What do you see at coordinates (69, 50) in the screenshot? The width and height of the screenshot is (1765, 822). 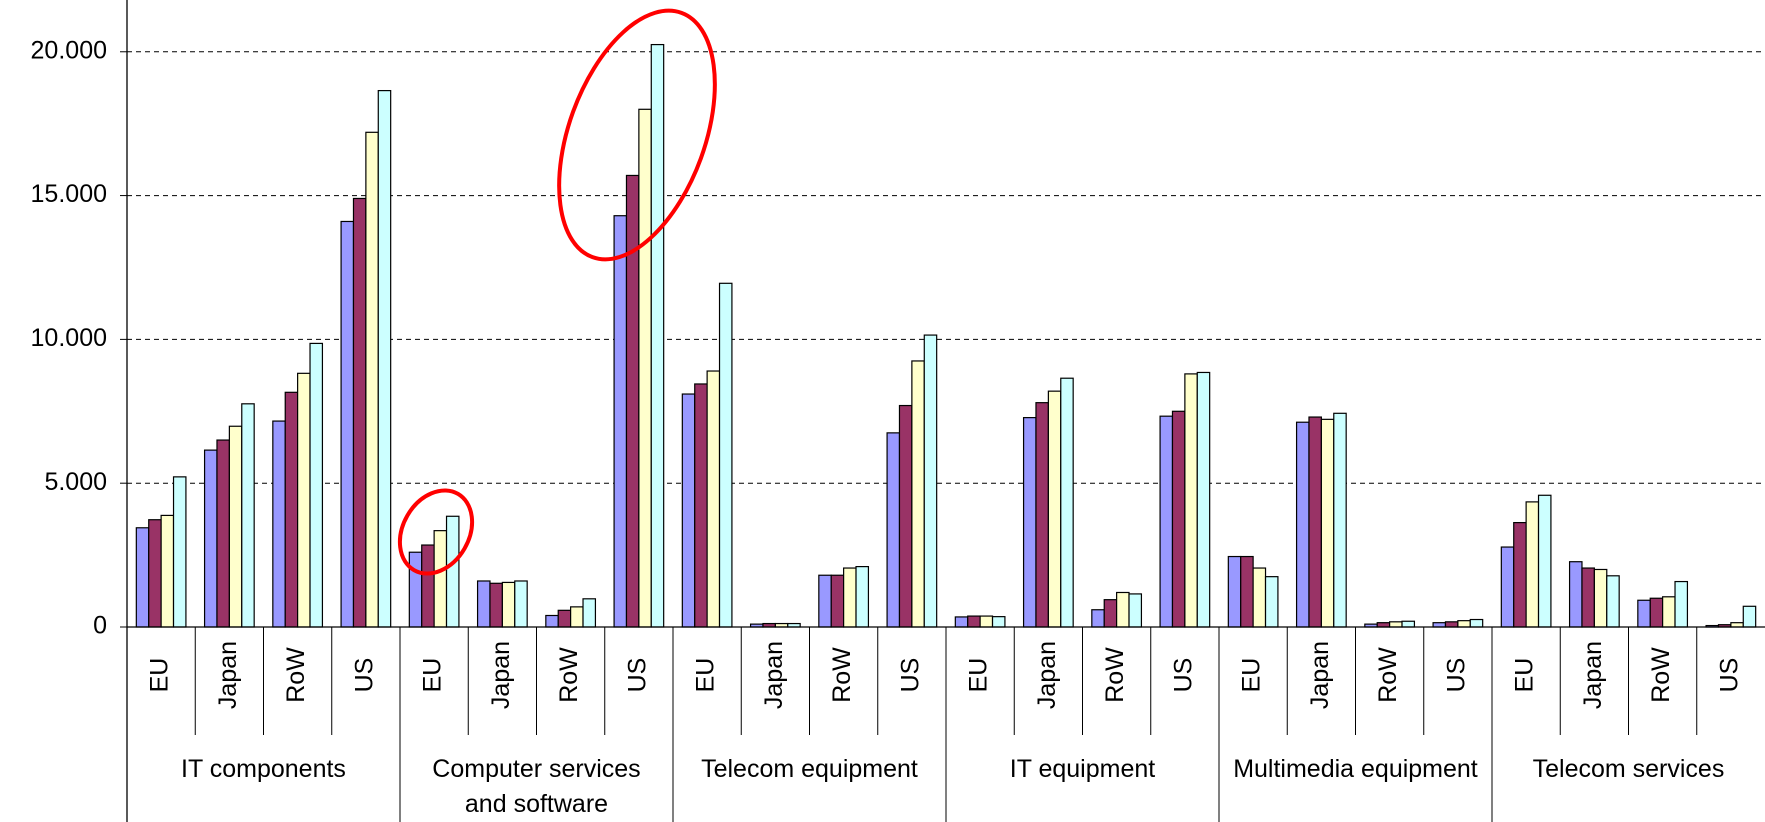 I see `y-tick-label: 20.000` at bounding box center [69, 50].